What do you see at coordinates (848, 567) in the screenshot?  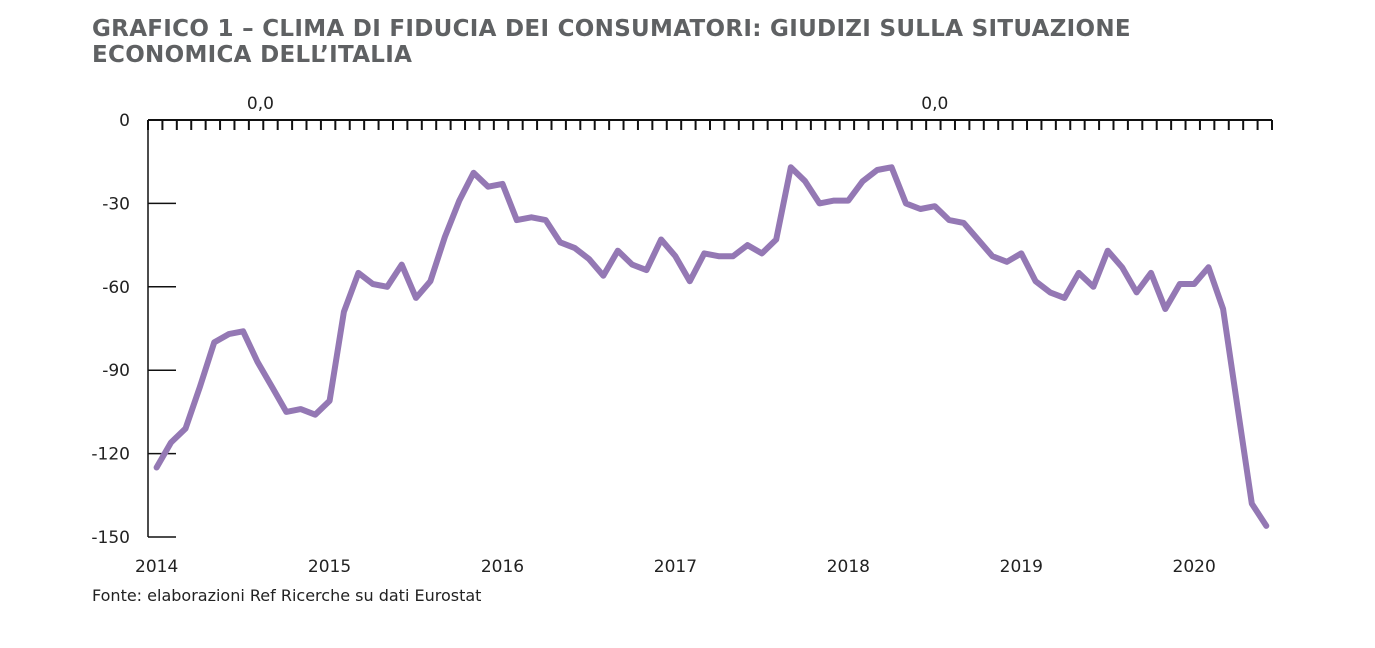 I see `x-tick-label: 2018` at bounding box center [848, 567].